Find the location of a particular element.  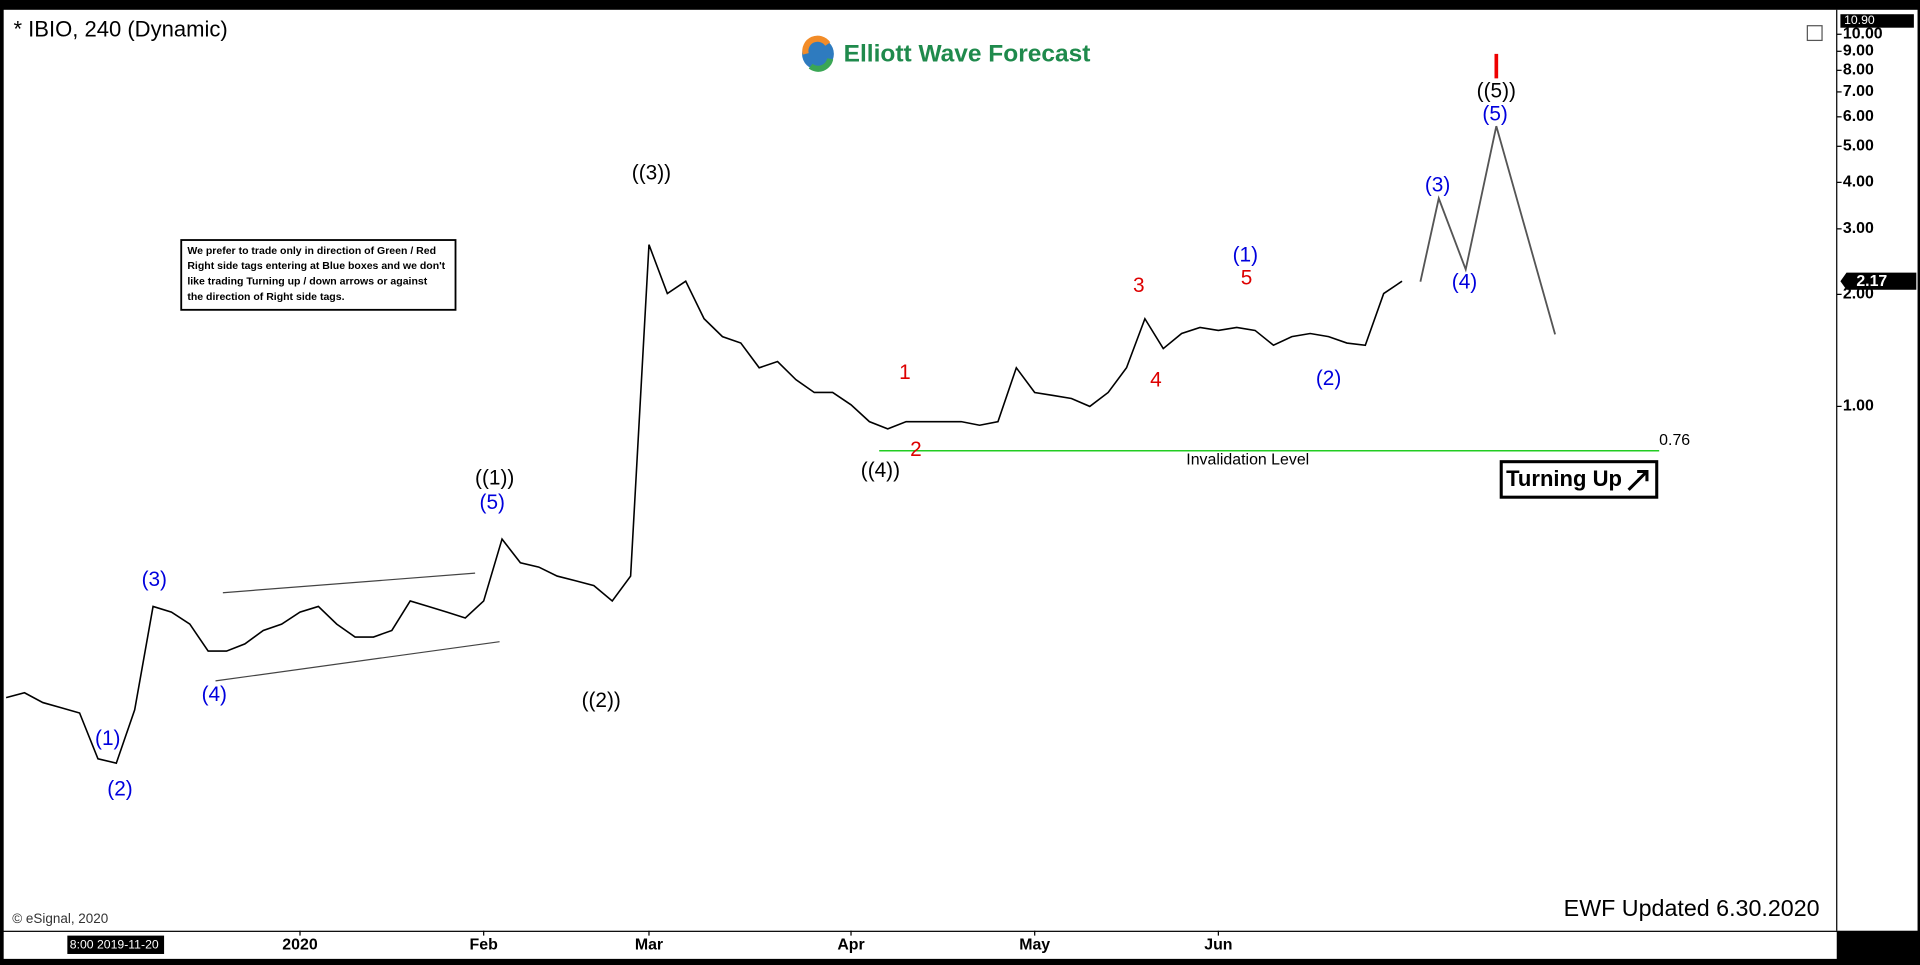

wave-label: ((2)) is located at coordinates (601, 700).